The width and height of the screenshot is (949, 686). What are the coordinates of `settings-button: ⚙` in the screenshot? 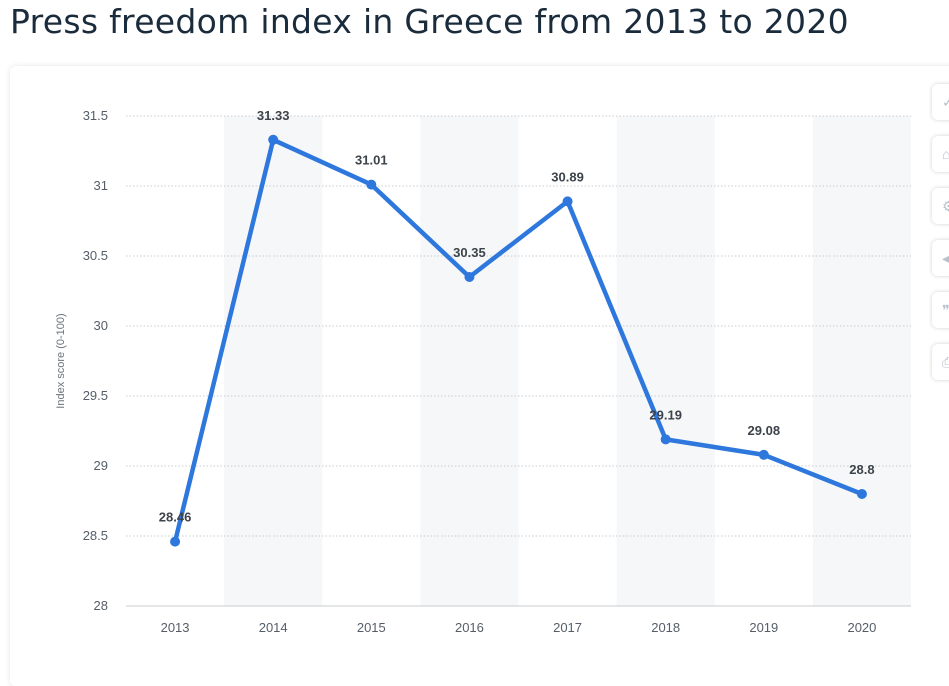 It's located at (940, 206).